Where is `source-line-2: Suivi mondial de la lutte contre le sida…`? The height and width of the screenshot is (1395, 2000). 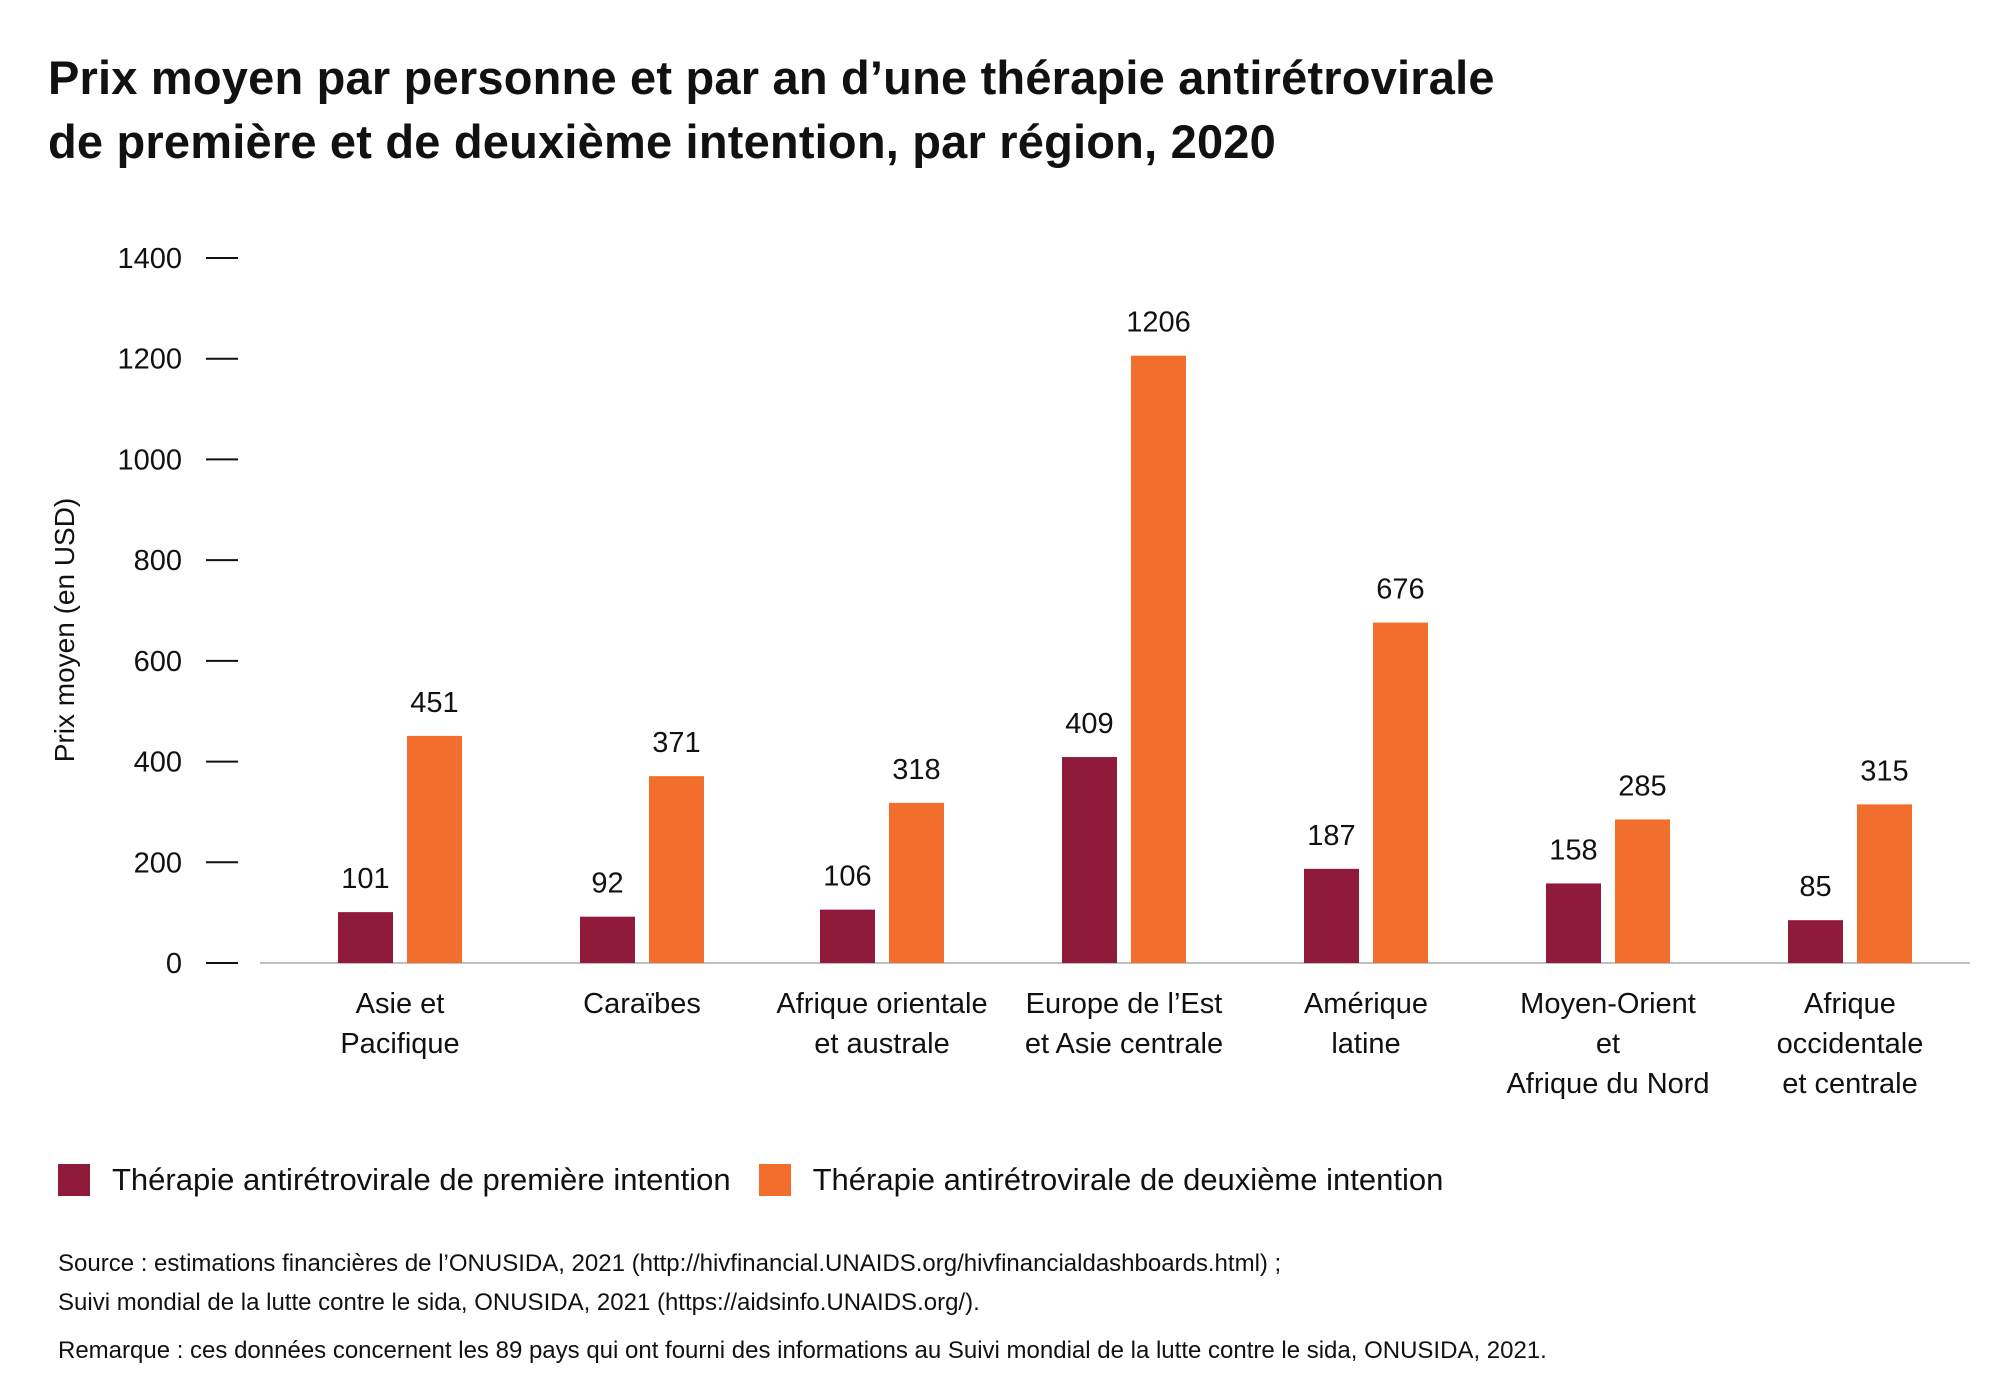 source-line-2: Suivi mondial de la lutte contre le sida… is located at coordinates (519, 1302).